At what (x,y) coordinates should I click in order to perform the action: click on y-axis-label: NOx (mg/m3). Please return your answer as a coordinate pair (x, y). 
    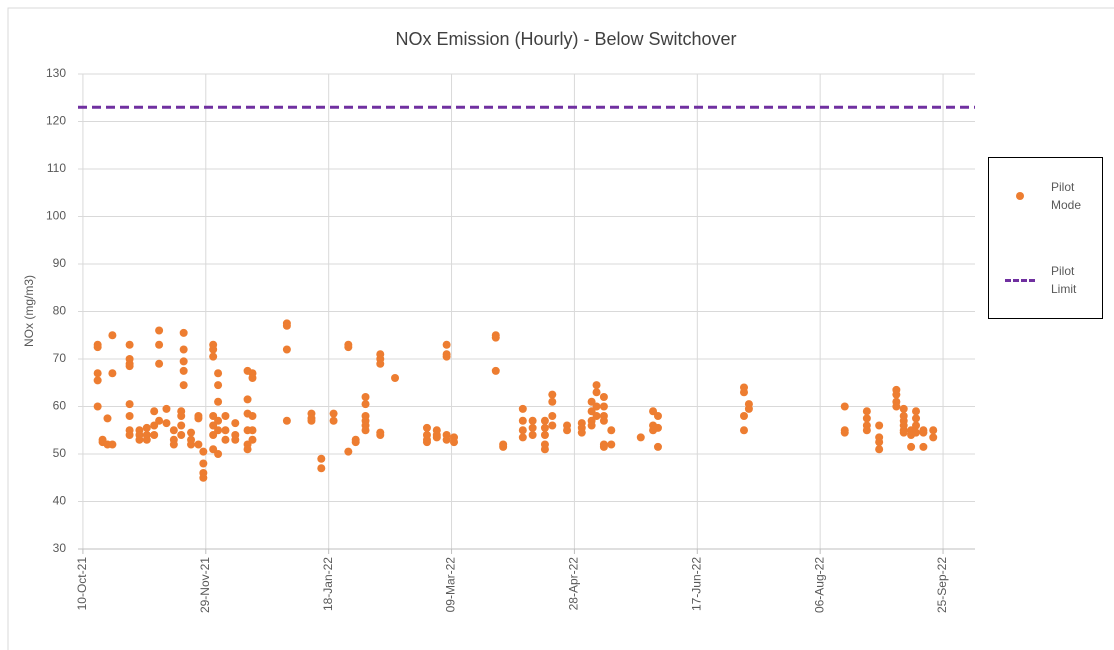
    Looking at the image, I should click on (29, 311).